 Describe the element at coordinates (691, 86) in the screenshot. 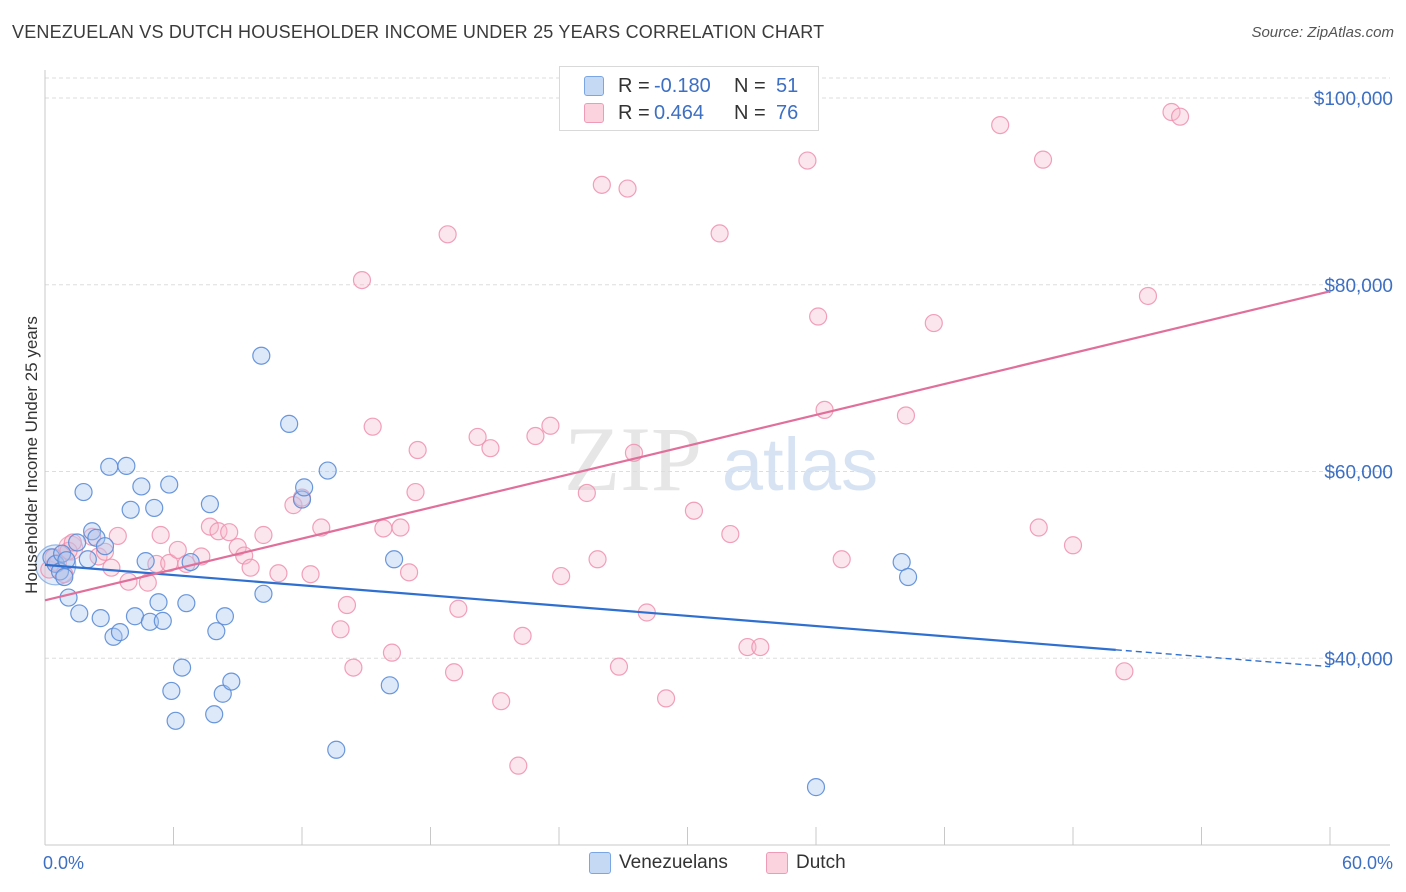

I see `legend-row-venezuelans: R = -0.180 N = 51` at that location.